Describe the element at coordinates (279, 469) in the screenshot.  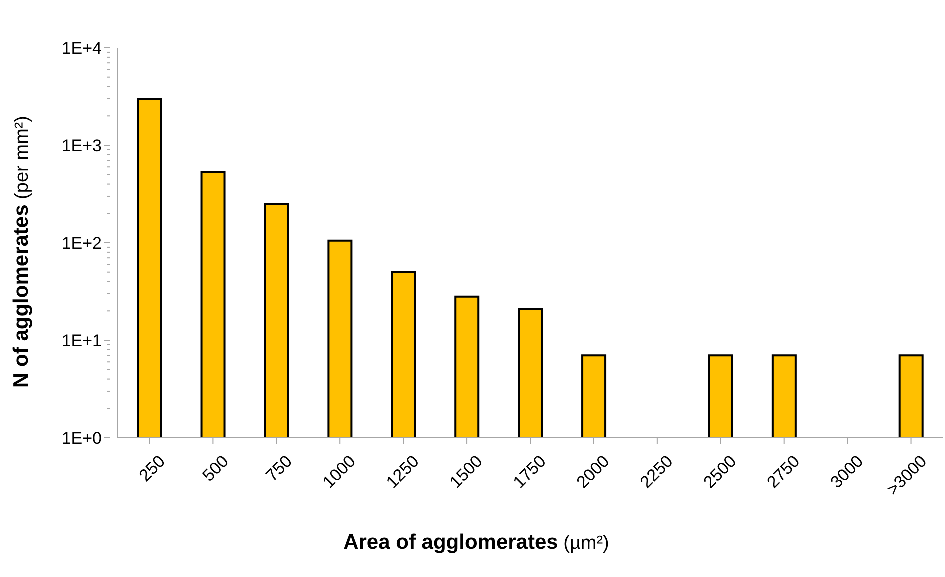
I see `x-tick-label: 750` at that location.